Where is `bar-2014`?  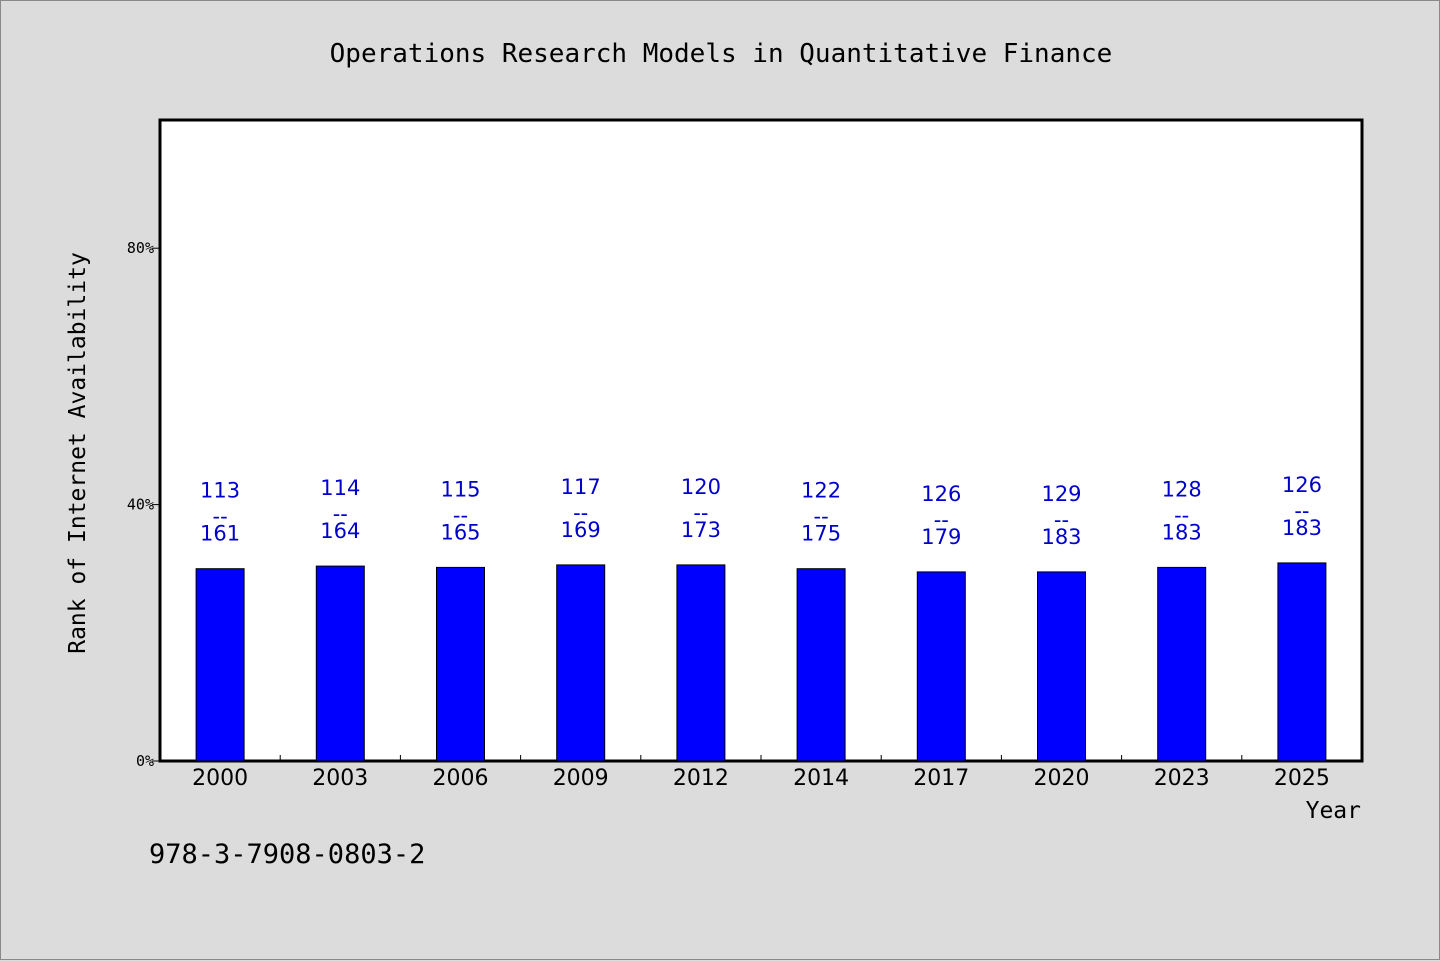
bar-2014 is located at coordinates (821, 665).